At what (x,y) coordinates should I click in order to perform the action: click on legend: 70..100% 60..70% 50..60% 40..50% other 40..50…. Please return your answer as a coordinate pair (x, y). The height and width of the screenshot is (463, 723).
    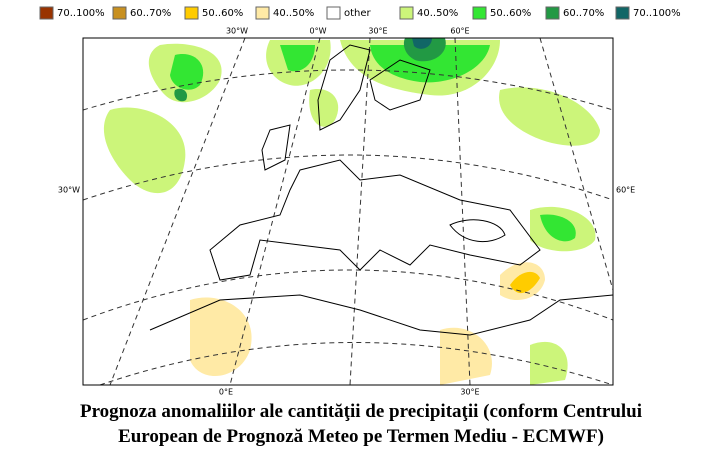
    Looking at the image, I should click on (360, 13).